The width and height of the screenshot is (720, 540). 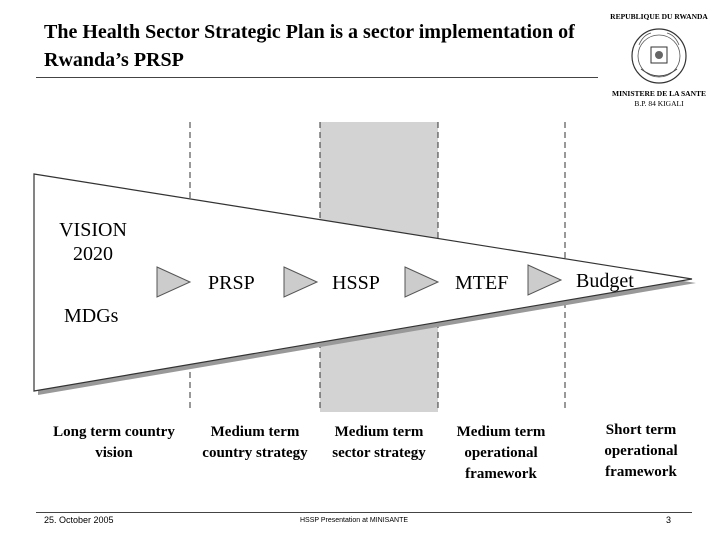 What do you see at coordinates (379, 442) in the screenshot?
I see `column-label-sector-strategy: Medium term sector strategy` at bounding box center [379, 442].